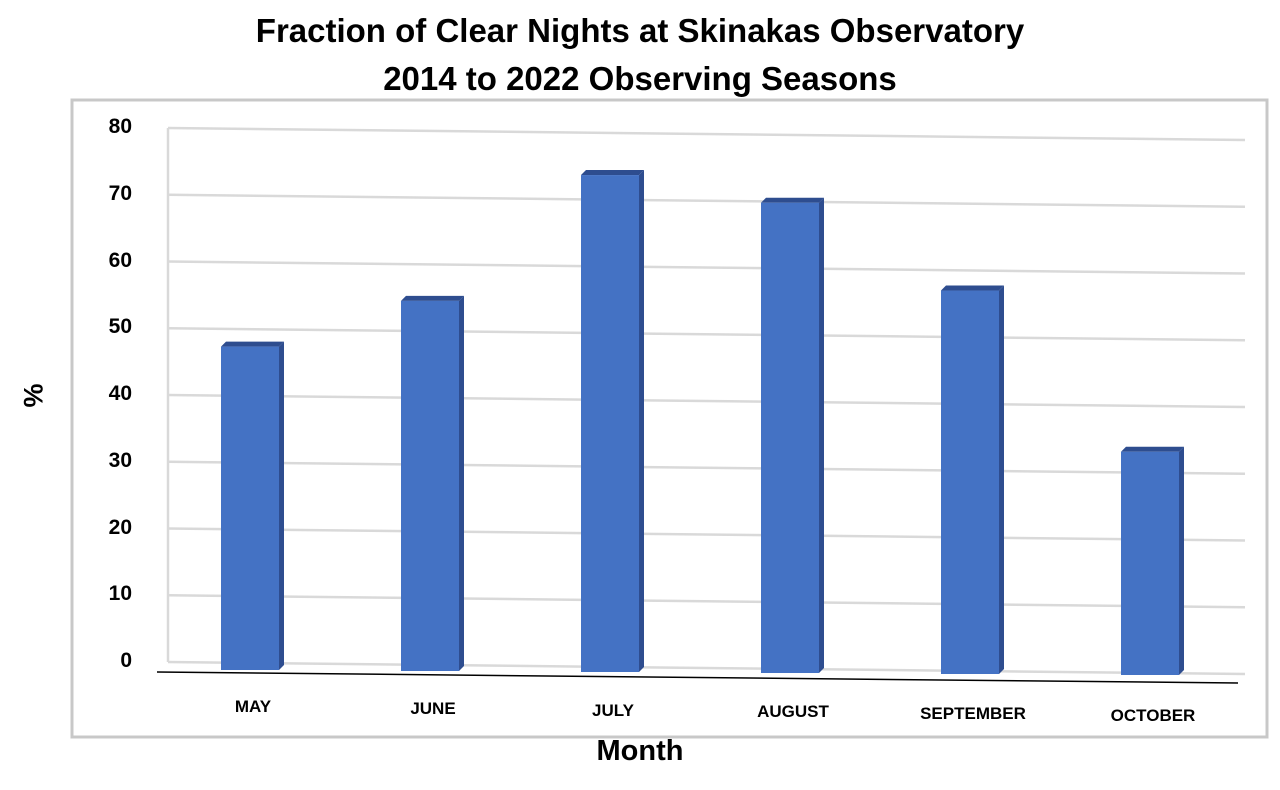 The height and width of the screenshot is (790, 1280). I want to click on x-axis-line, so click(697, 677).